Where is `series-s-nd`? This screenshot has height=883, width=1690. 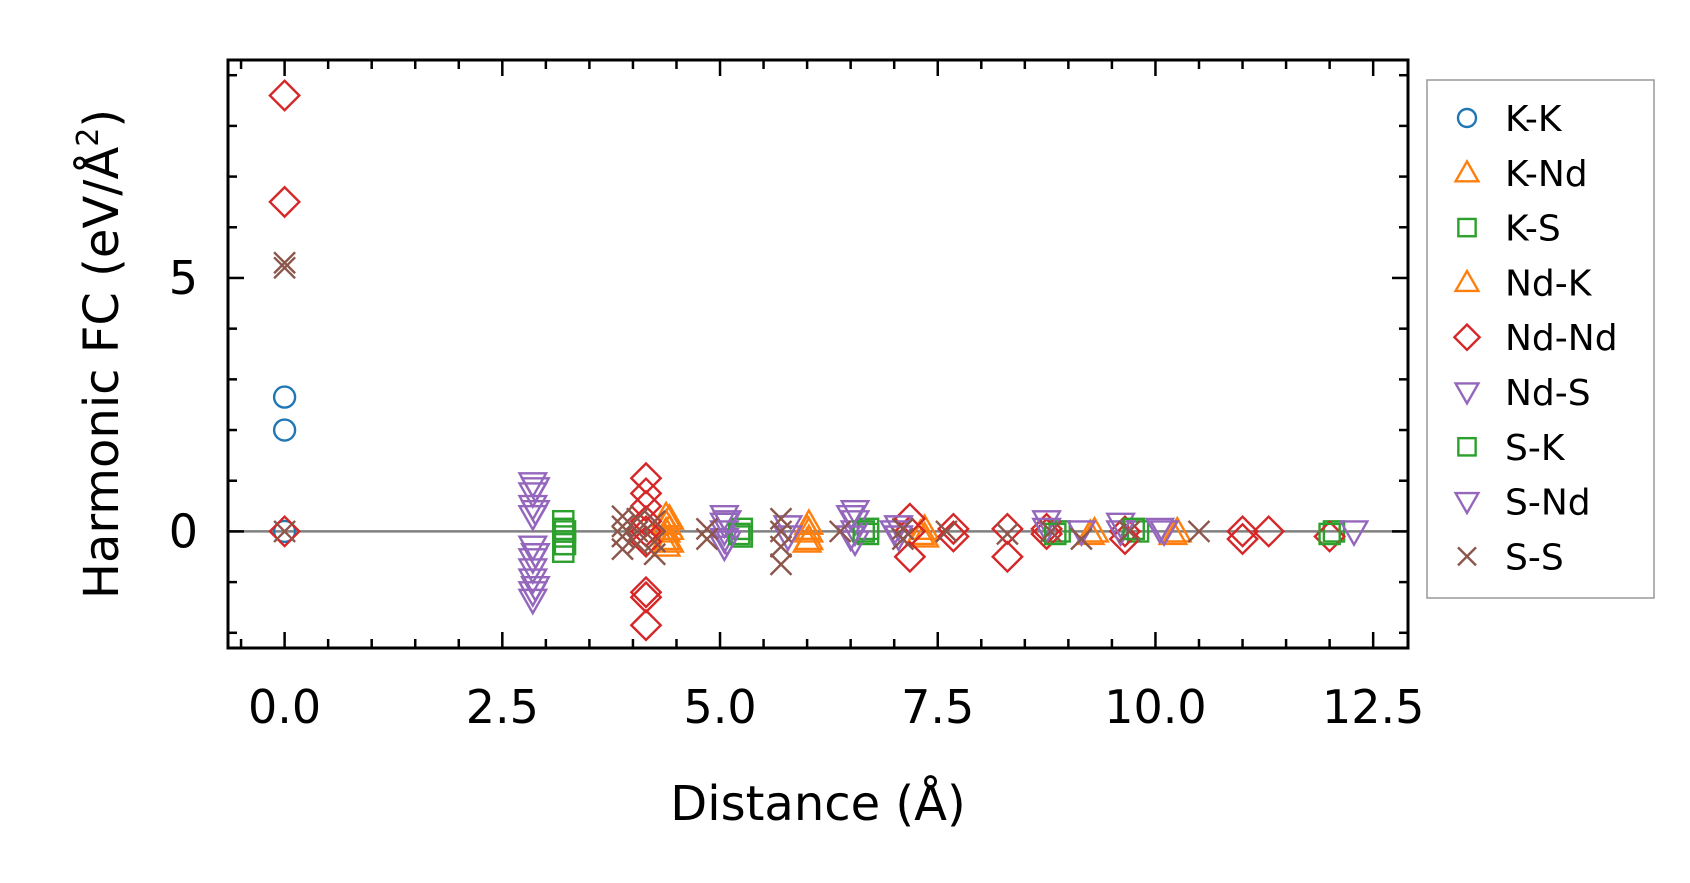
series-s-nd is located at coordinates (945, 540).